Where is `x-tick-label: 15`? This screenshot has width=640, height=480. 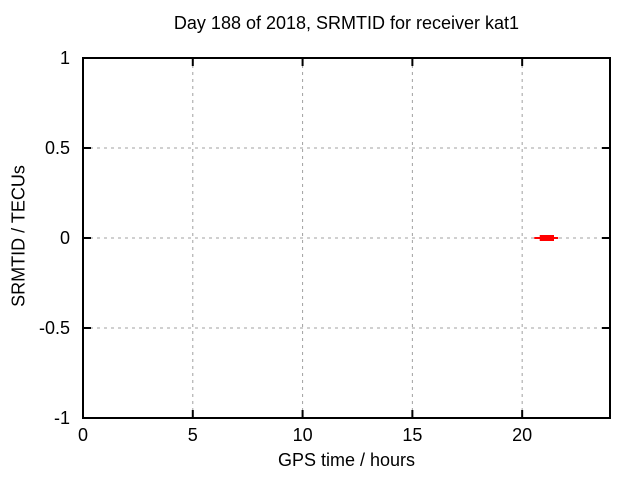 x-tick-label: 15 is located at coordinates (412, 435).